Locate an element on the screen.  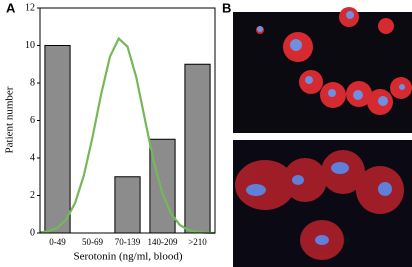
x-tick-label: 0-49 is located at coordinates (57, 242).